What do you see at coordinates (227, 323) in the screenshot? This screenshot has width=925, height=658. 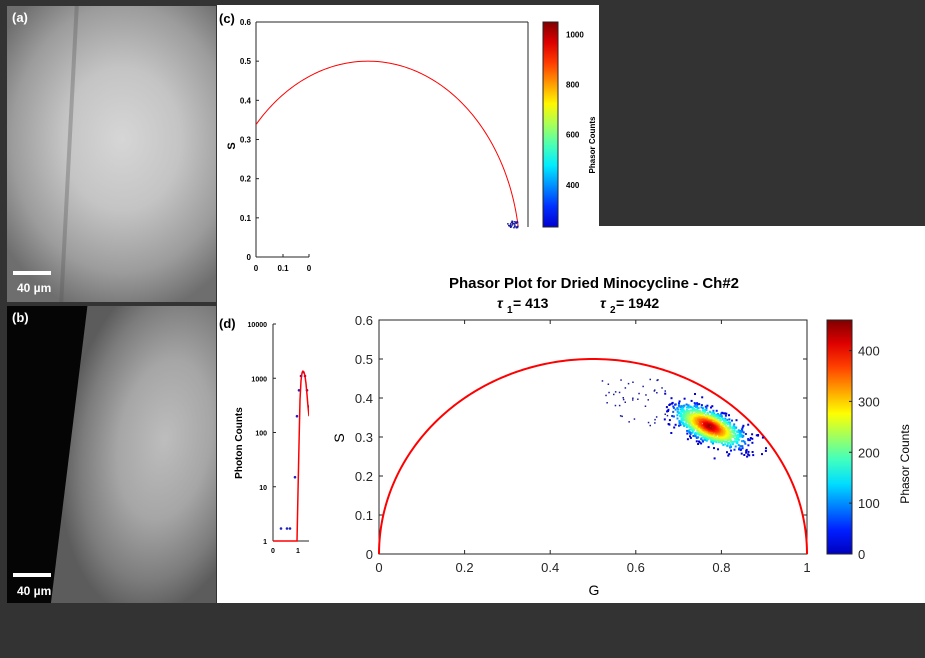 I see `panel-d-label: (d)` at bounding box center [227, 323].